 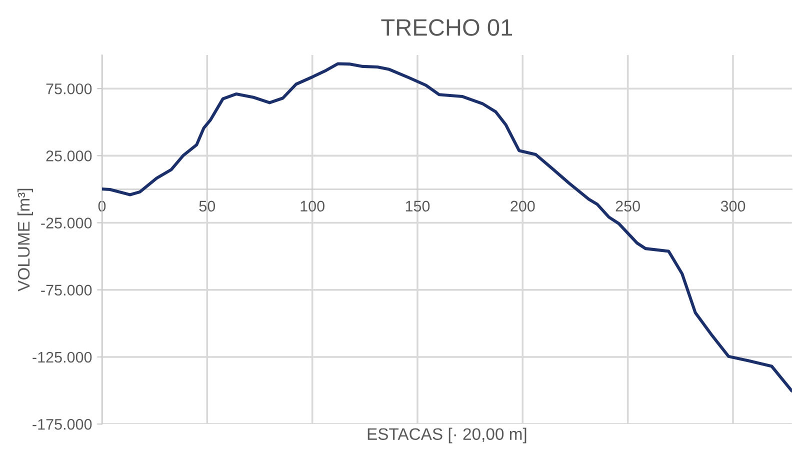 What do you see at coordinates (418, 206) in the screenshot?
I see `x-tick-label: 150` at bounding box center [418, 206].